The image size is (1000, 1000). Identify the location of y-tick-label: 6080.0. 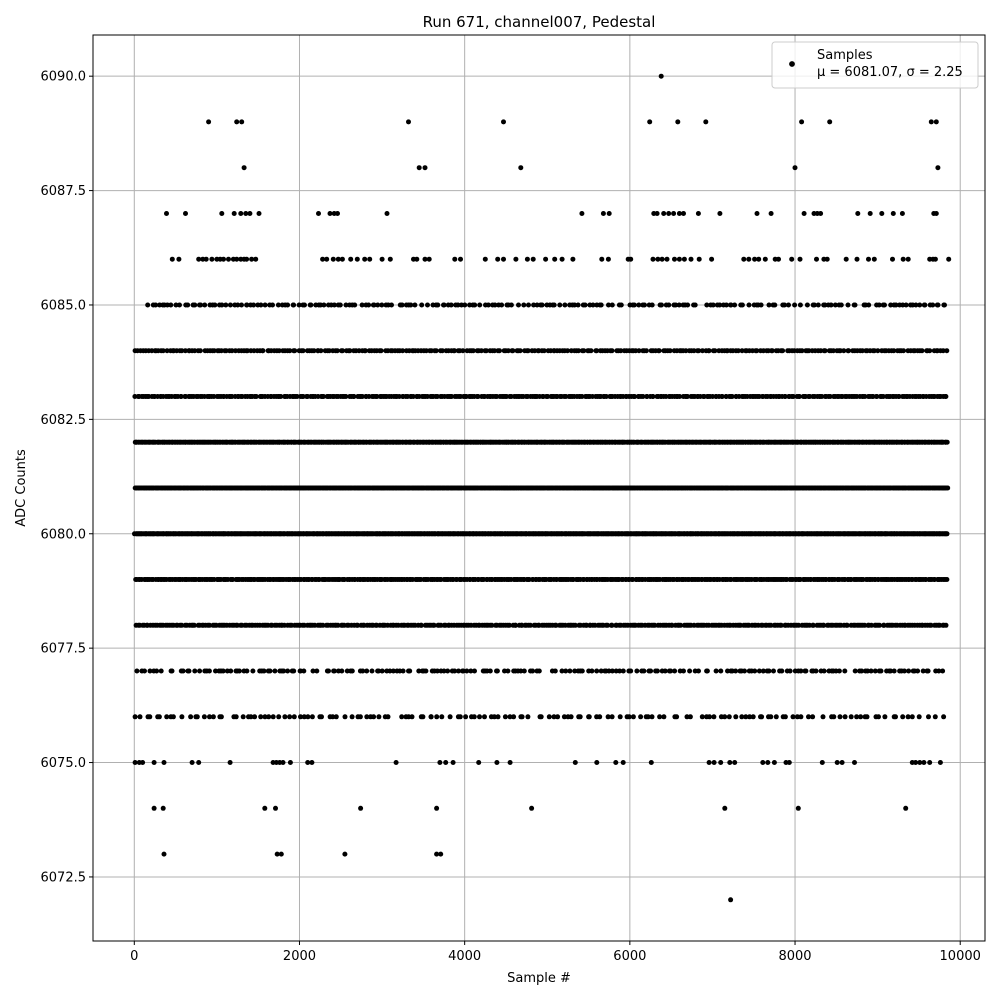
(64, 534).